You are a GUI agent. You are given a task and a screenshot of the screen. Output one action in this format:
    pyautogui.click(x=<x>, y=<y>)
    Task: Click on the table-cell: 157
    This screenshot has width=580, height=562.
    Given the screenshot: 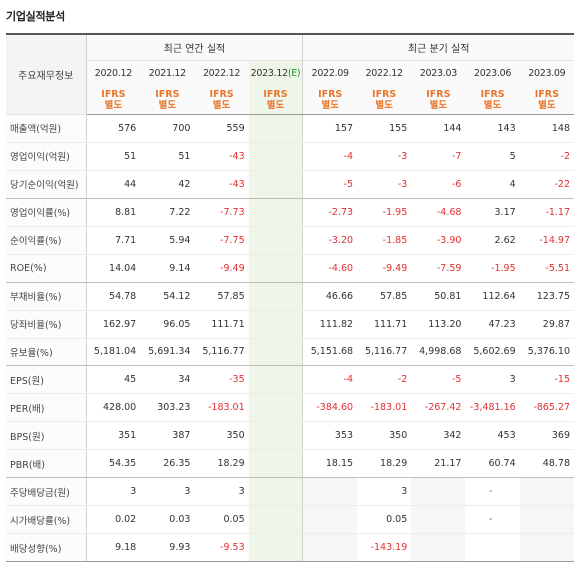 What is the action you would take?
    pyautogui.click(x=330, y=128)
    